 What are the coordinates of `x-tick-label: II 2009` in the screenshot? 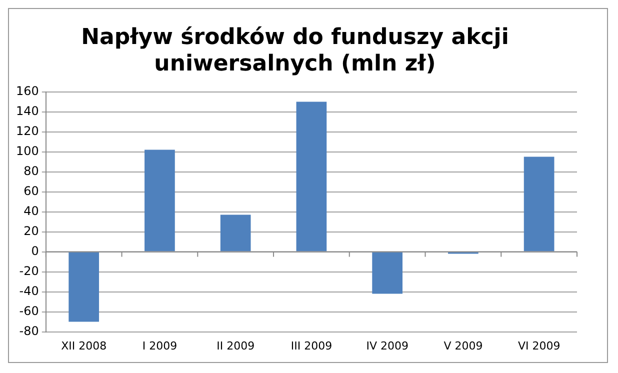 It's located at (235, 345).